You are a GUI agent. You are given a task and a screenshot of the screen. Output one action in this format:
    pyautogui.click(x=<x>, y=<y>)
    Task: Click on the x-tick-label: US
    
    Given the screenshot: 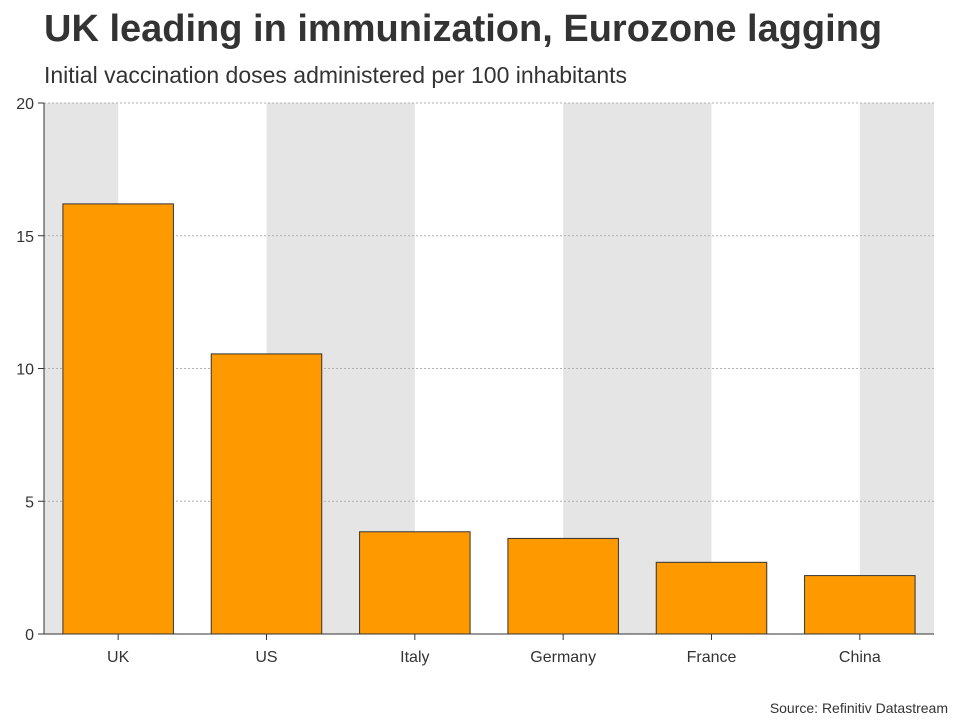 What is the action you would take?
    pyautogui.click(x=266, y=657)
    